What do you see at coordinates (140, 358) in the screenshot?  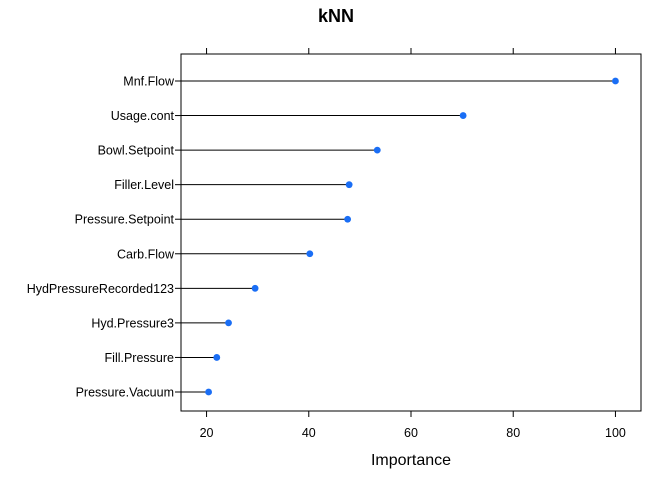 I see `y-category-label: Fill.Pressure` at bounding box center [140, 358].